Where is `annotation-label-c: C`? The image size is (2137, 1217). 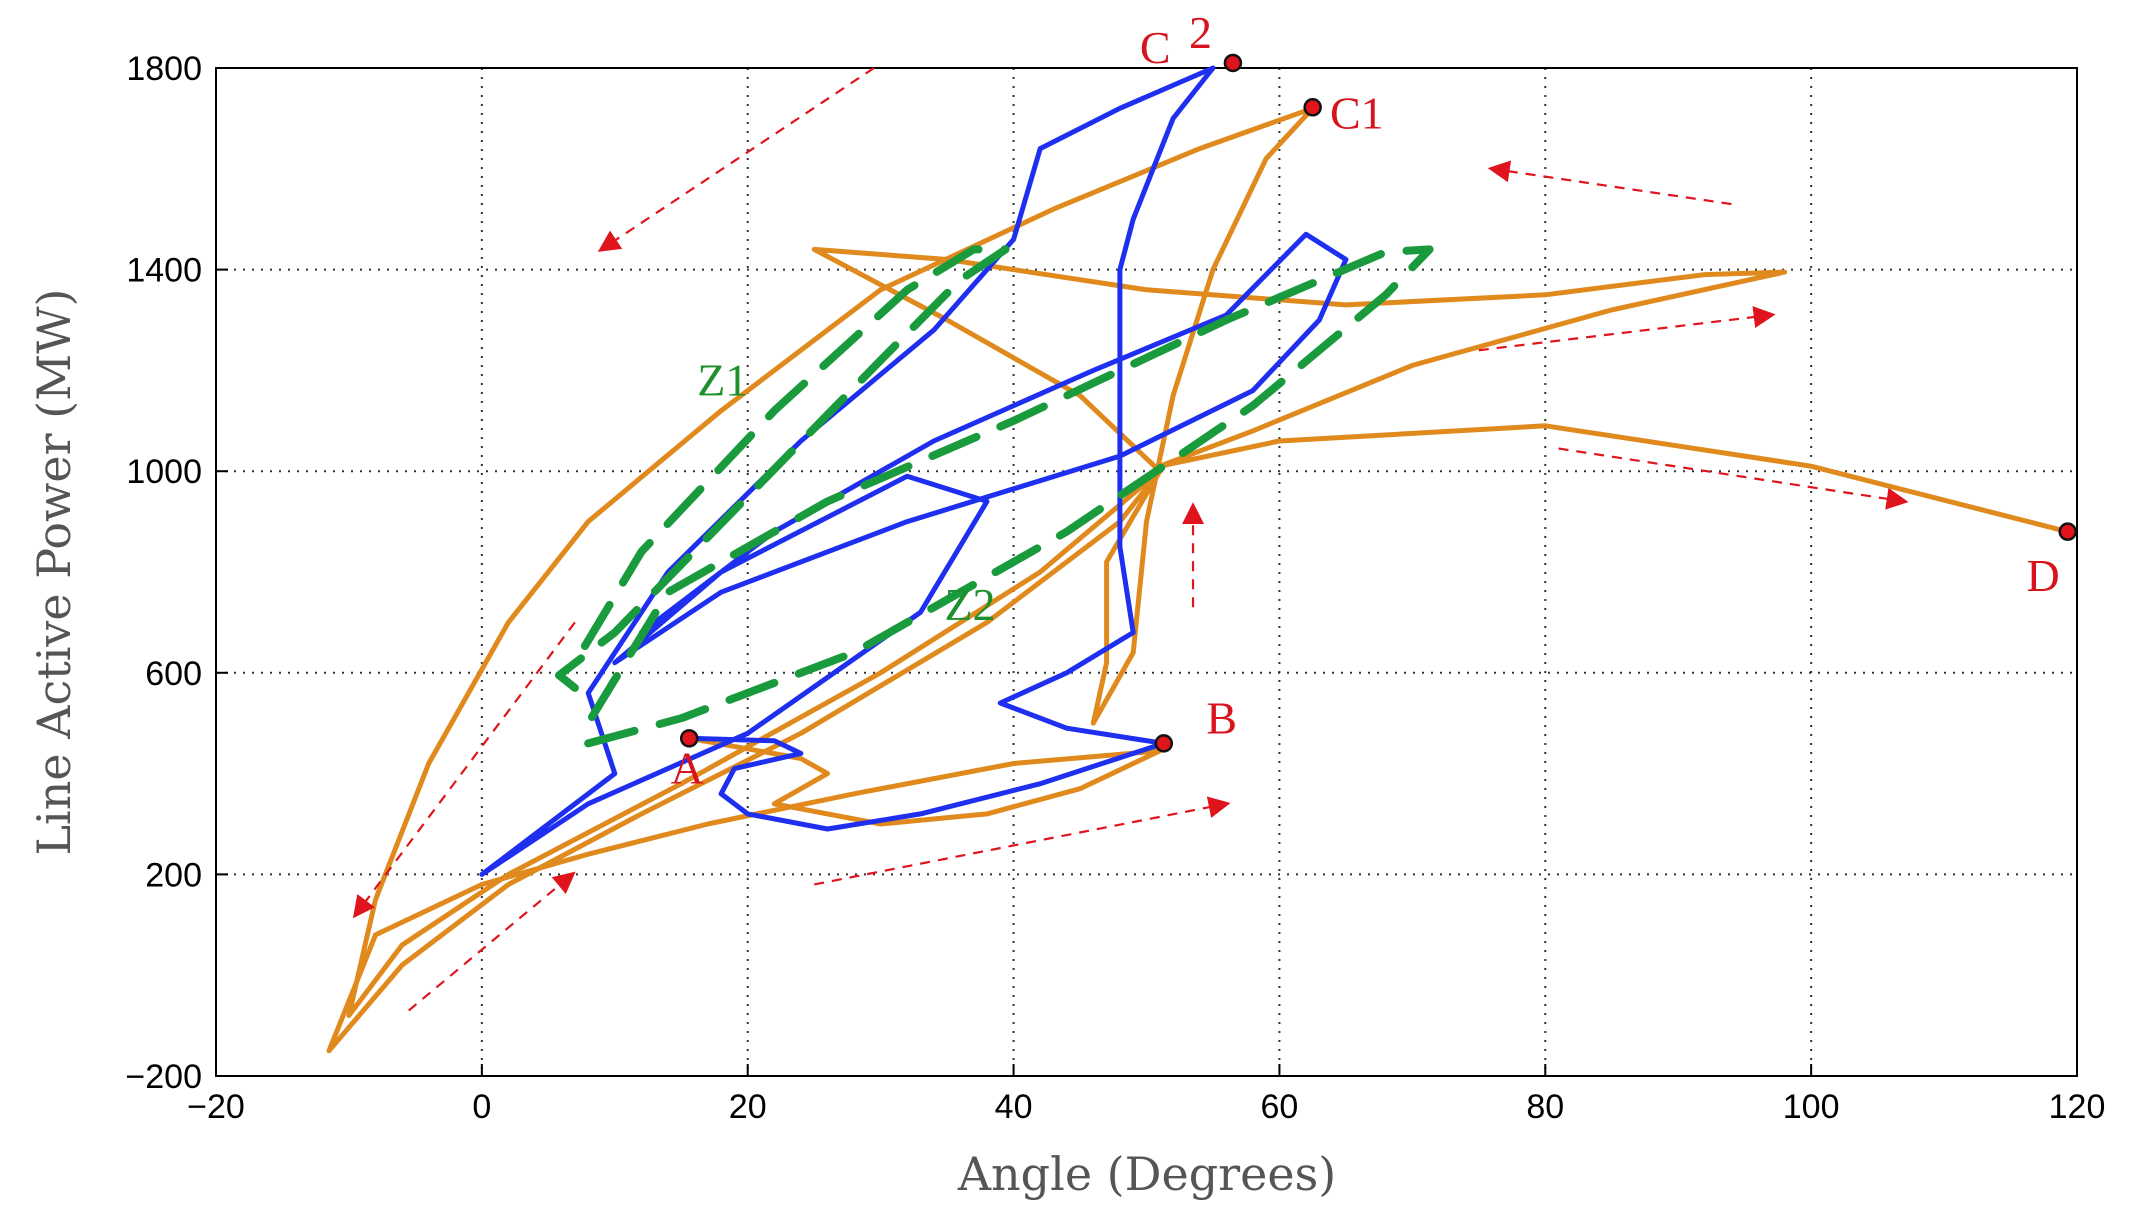
annotation-label-c: C is located at coordinates (1155, 47).